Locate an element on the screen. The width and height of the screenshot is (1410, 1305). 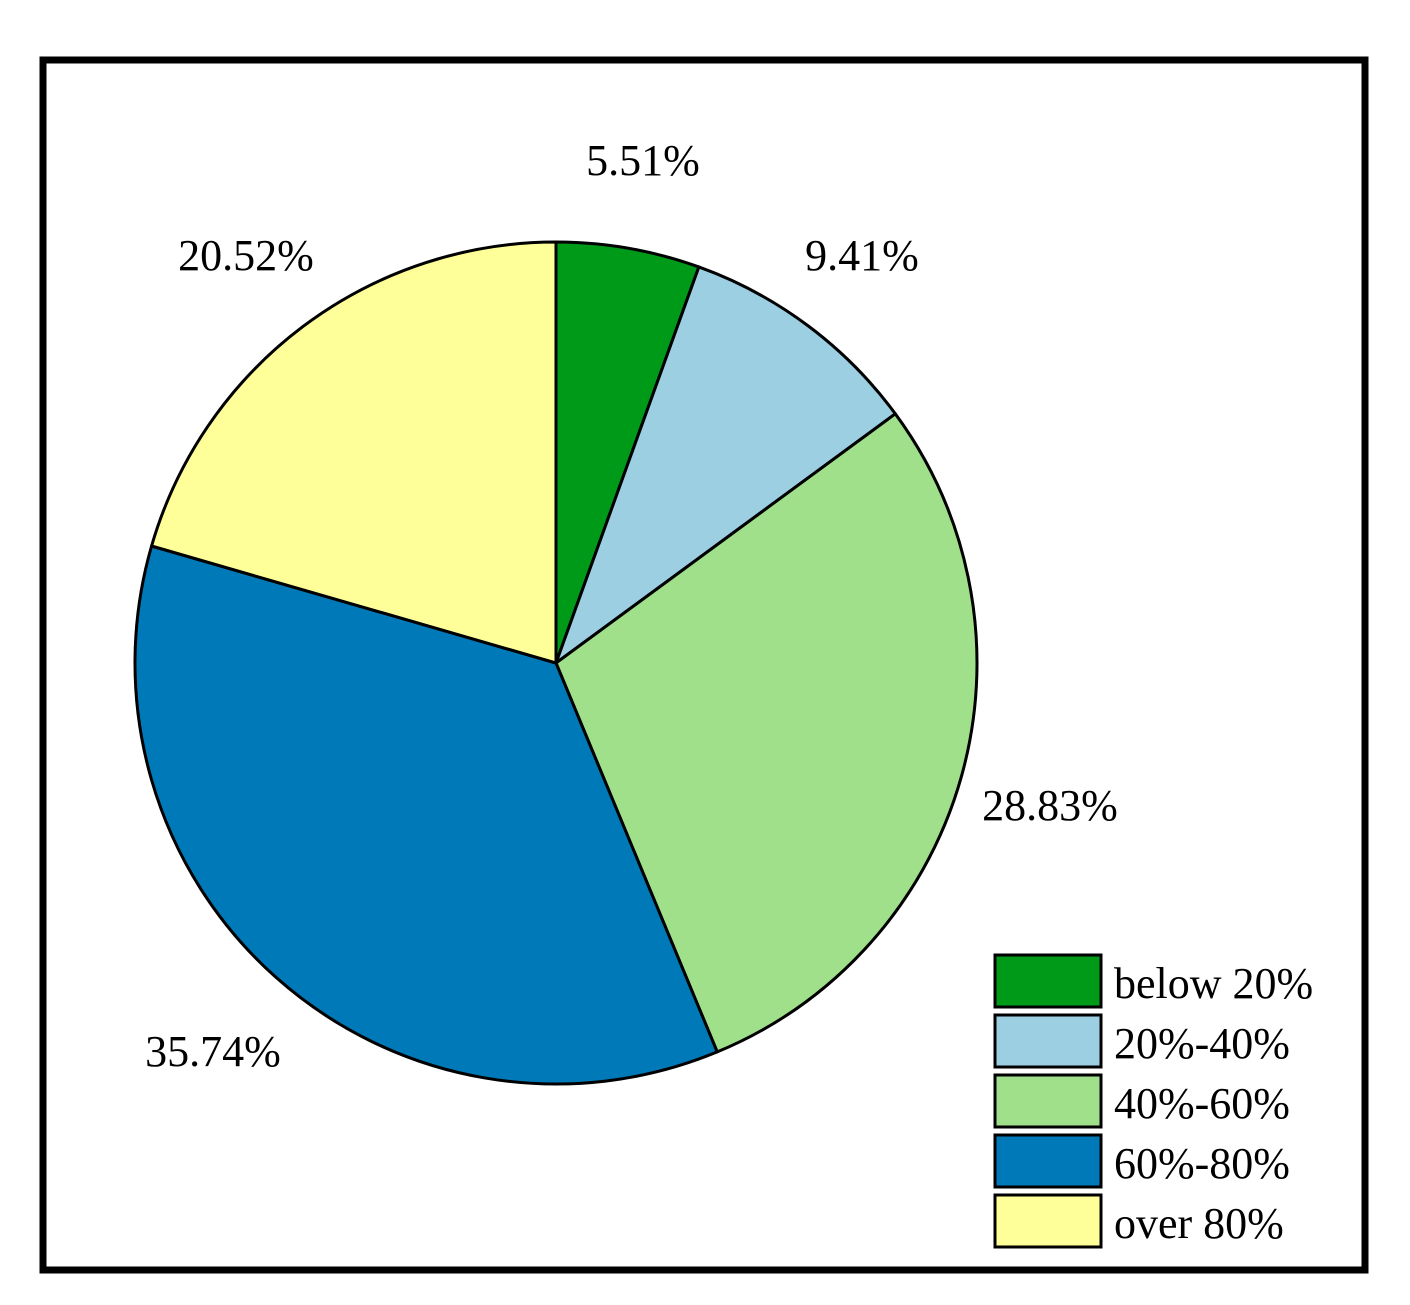
slice-value-label: 35.74% is located at coordinates (213, 1051).